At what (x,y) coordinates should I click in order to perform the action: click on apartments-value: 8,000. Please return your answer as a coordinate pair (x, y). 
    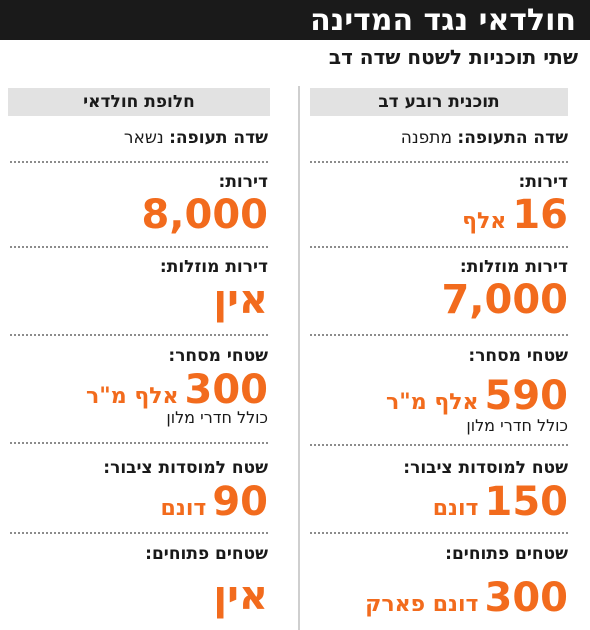
    Looking at the image, I should click on (204, 215).